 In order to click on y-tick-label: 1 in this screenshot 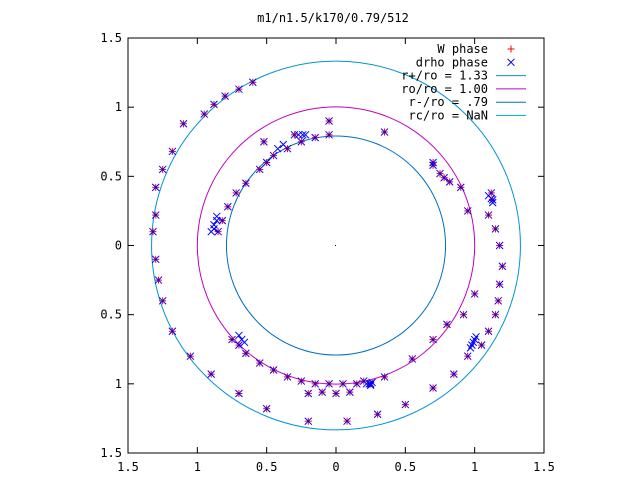, I will do `click(118, 107)`.